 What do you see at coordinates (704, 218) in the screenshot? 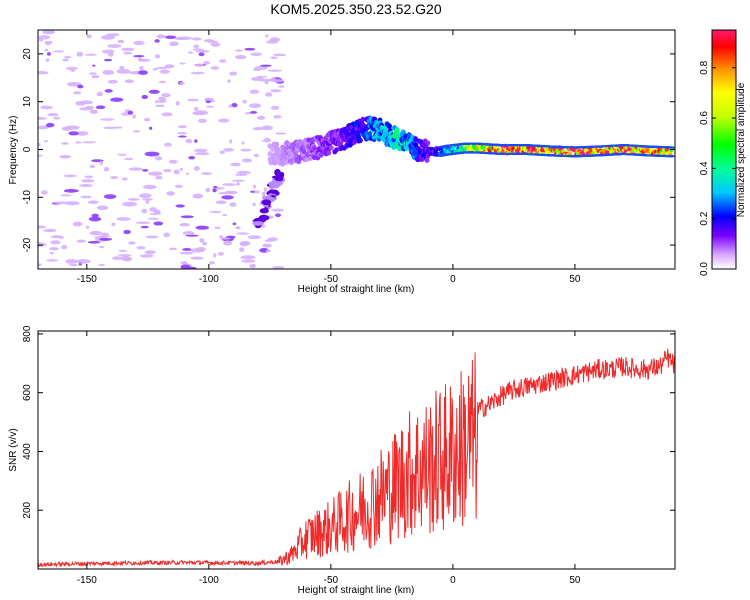
I see `colorbar-tick-label: 0.2` at bounding box center [704, 218].